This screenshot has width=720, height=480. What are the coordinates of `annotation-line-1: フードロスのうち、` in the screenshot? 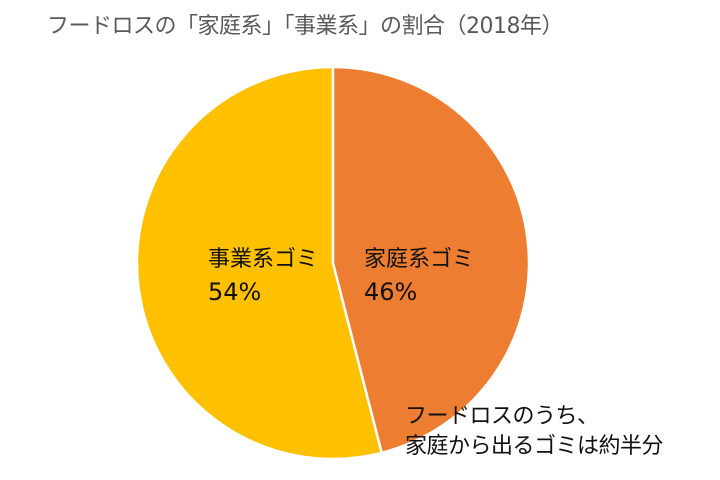 It's located at (502, 416).